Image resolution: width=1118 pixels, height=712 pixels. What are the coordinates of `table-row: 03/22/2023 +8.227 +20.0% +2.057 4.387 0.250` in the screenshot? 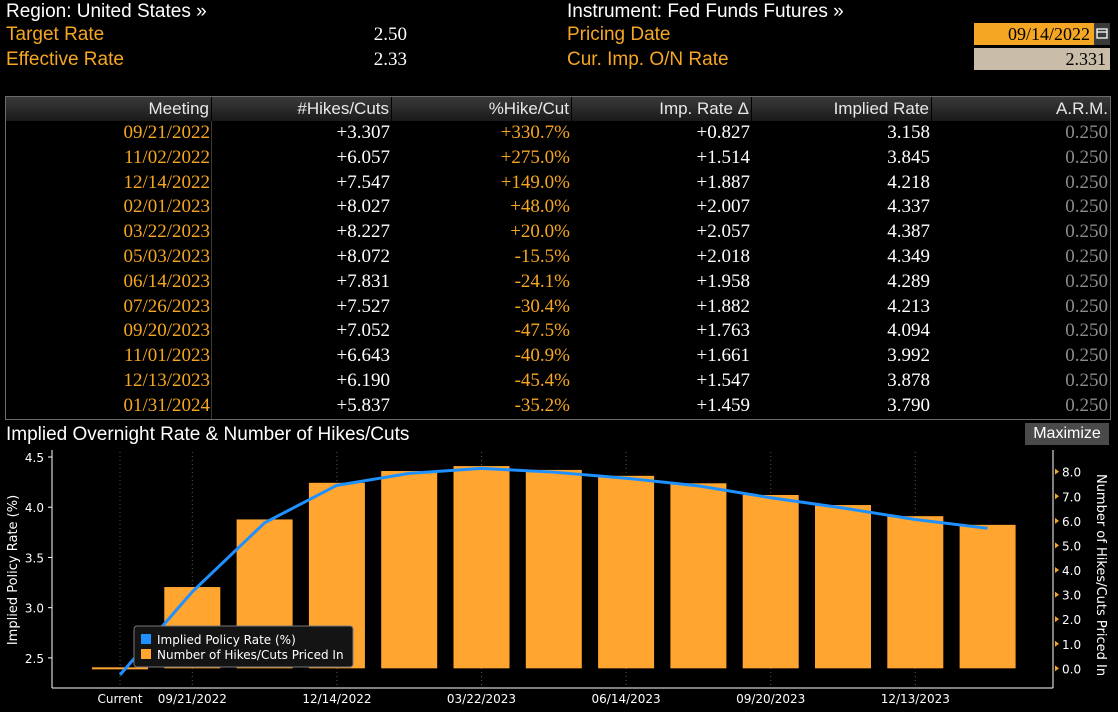 It's located at (558, 232).